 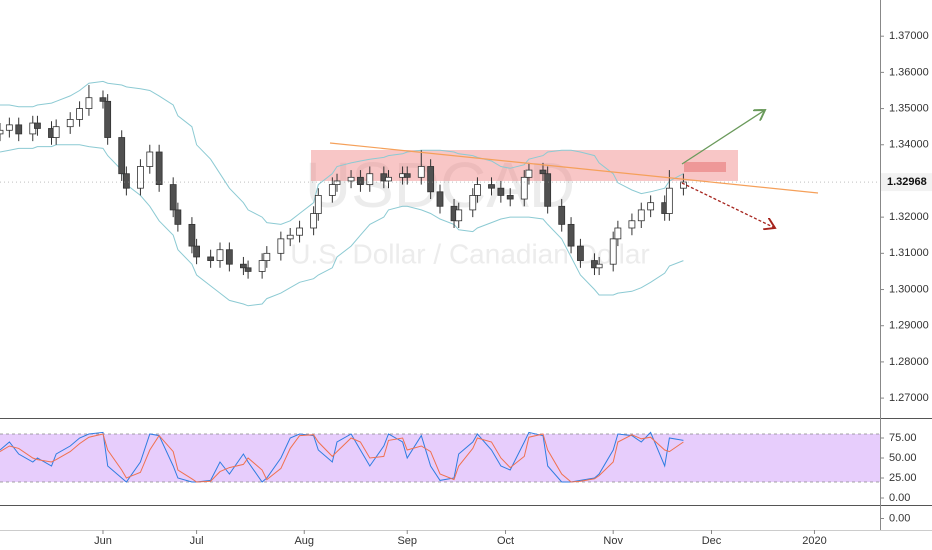 What do you see at coordinates (909, 362) in the screenshot?
I see `y-tick-label: 1.28000` at bounding box center [909, 362].